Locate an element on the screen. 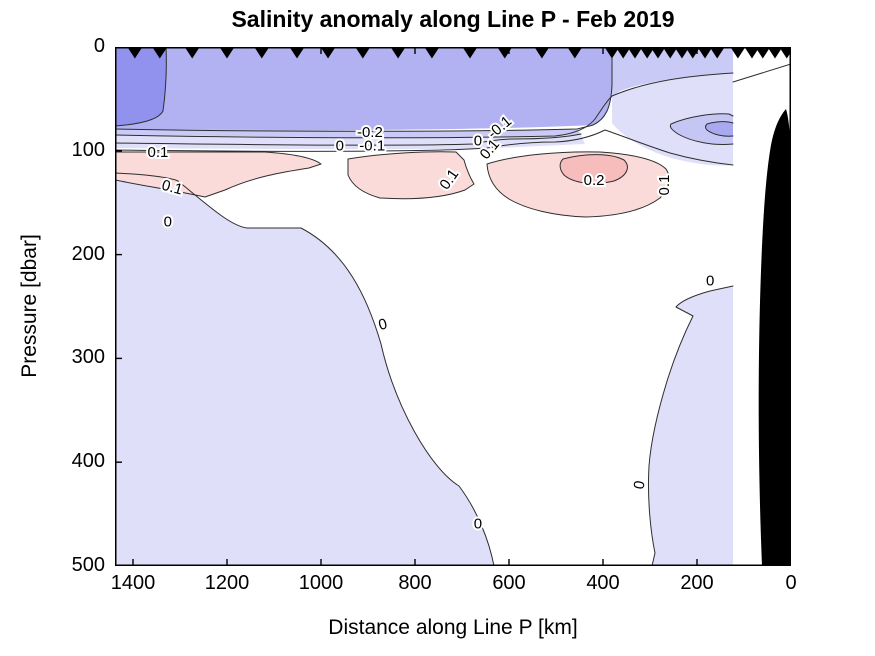 This screenshot has width=875, height=656. y-tick-label: 200 is located at coordinates (88, 253).